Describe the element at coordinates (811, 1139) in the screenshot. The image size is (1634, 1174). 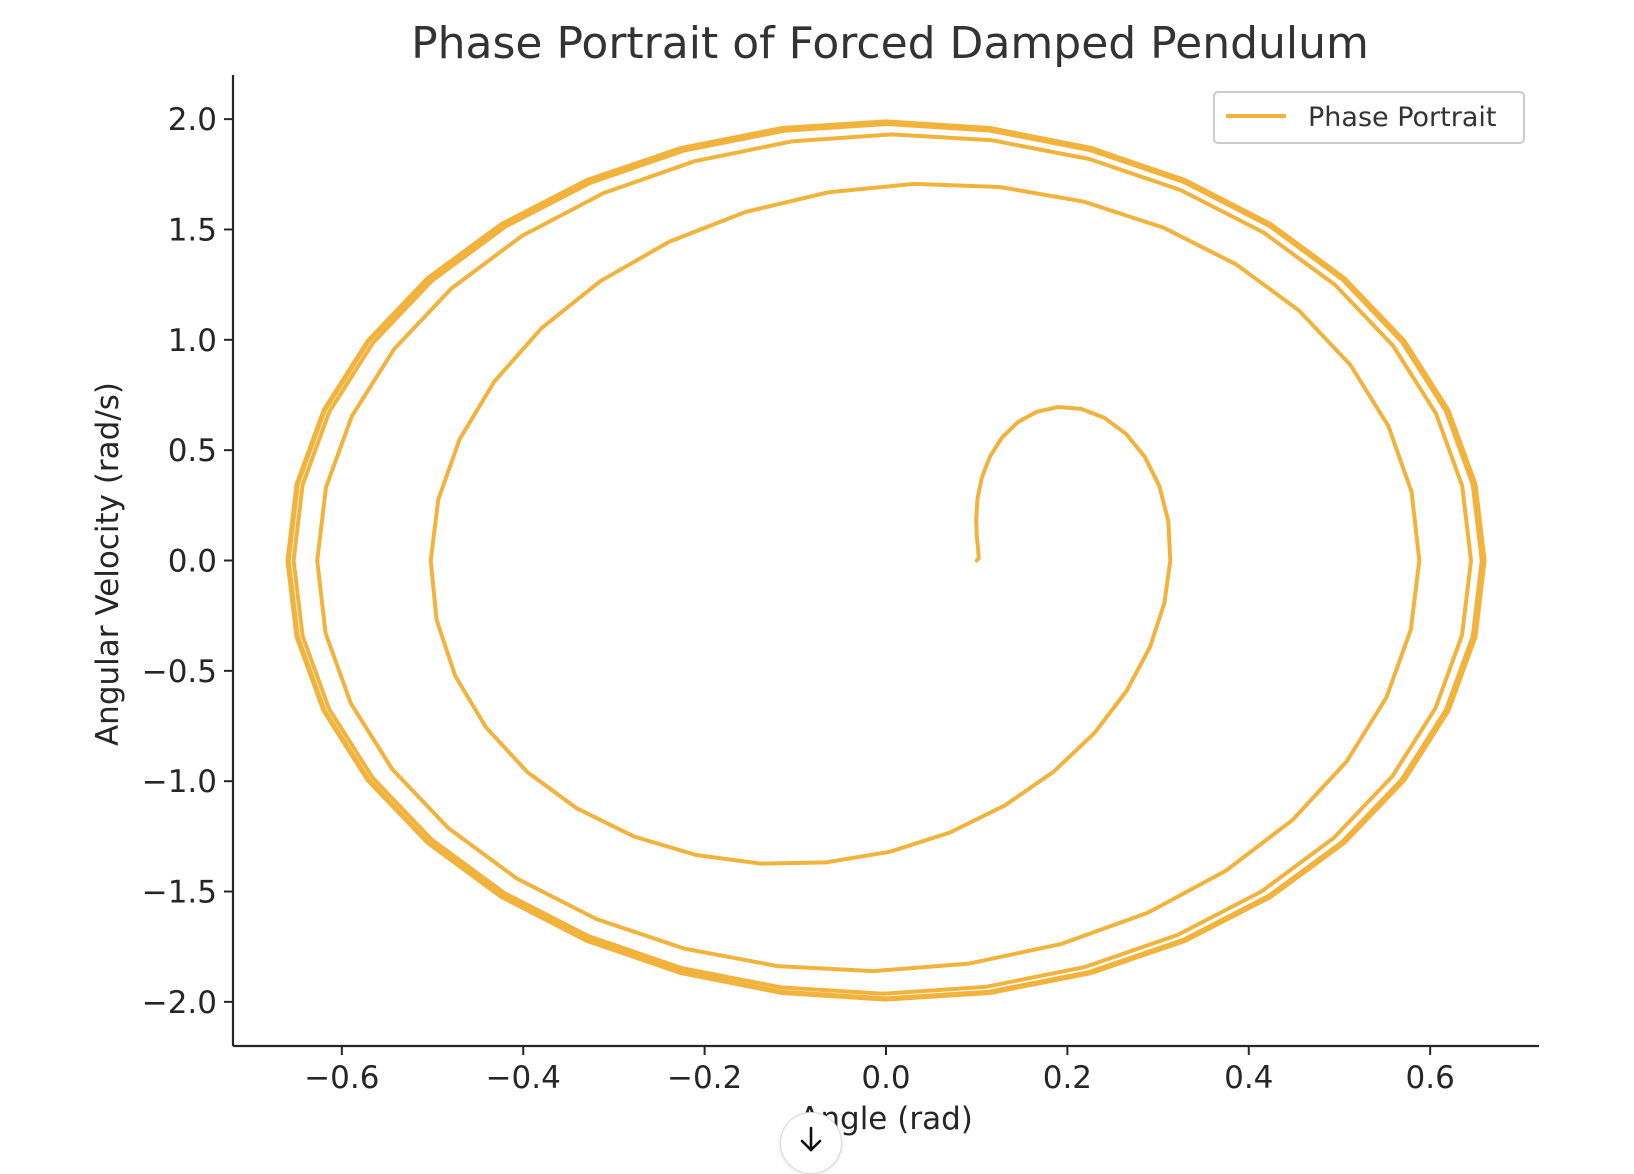
I see `arrow-down-icon` at that location.